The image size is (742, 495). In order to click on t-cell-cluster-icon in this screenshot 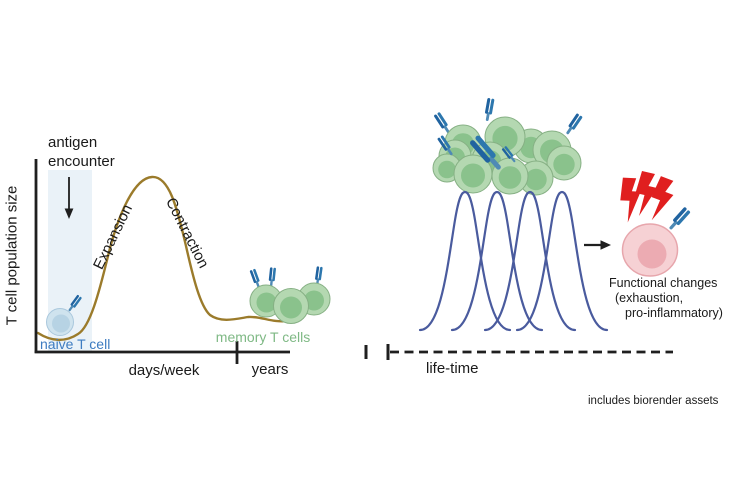, I will do `click(507, 146)`.